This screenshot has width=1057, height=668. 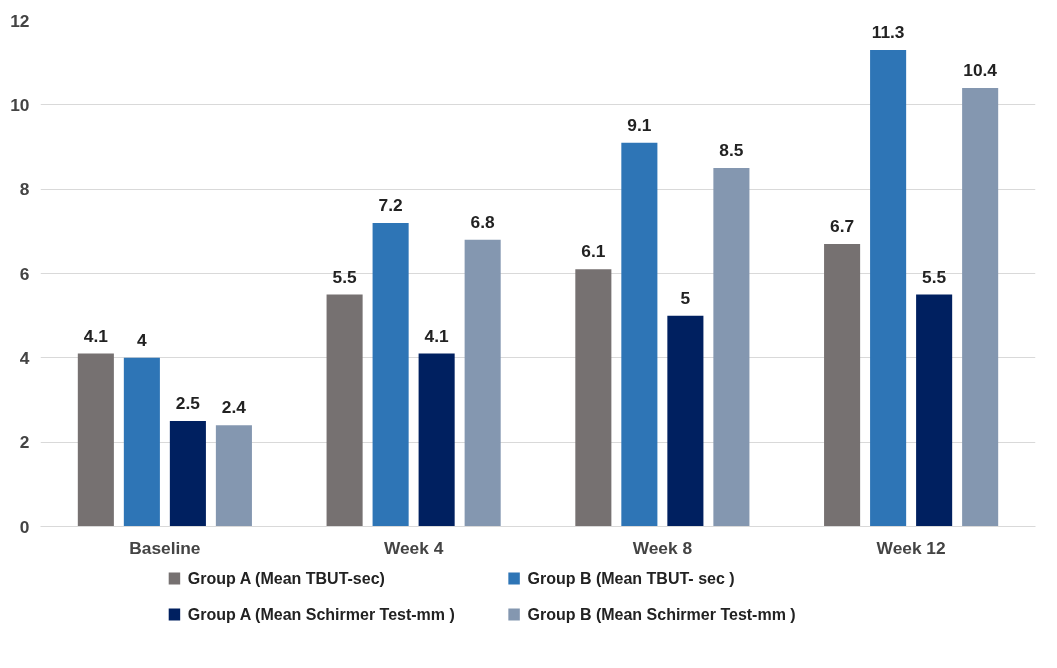 What do you see at coordinates (20, 104) in the screenshot?
I see `y-tick-label: 10` at bounding box center [20, 104].